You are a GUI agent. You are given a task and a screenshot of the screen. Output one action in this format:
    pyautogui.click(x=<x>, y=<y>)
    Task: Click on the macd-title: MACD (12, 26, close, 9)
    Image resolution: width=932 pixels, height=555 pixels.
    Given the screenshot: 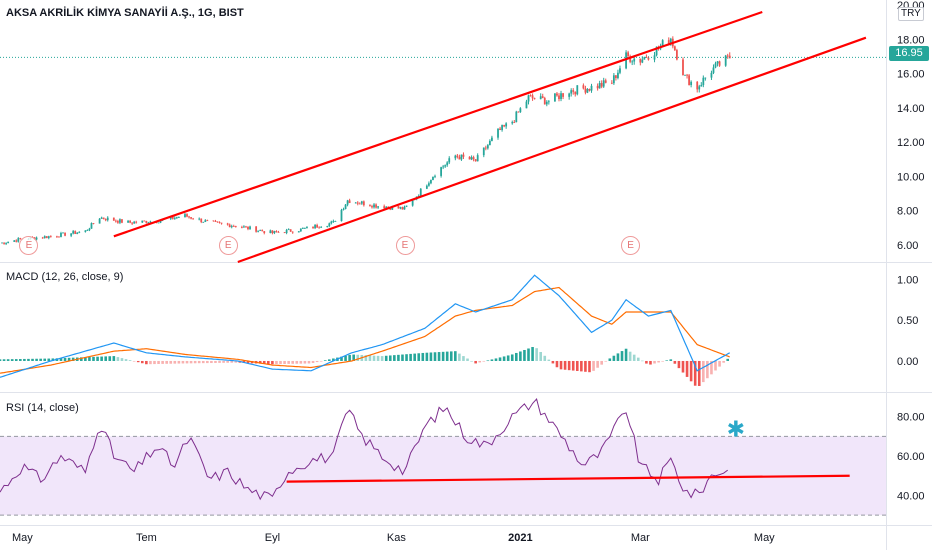 What is the action you would take?
    pyautogui.click(x=65, y=277)
    